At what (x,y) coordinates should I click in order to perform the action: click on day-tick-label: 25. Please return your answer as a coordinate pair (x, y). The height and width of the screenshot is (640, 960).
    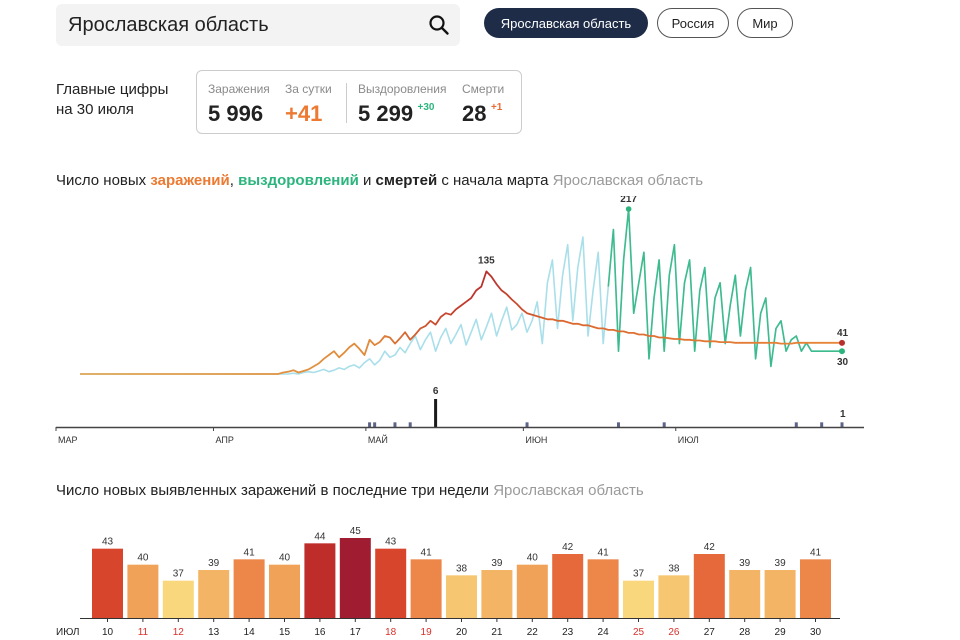
    Looking at the image, I should click on (639, 632).